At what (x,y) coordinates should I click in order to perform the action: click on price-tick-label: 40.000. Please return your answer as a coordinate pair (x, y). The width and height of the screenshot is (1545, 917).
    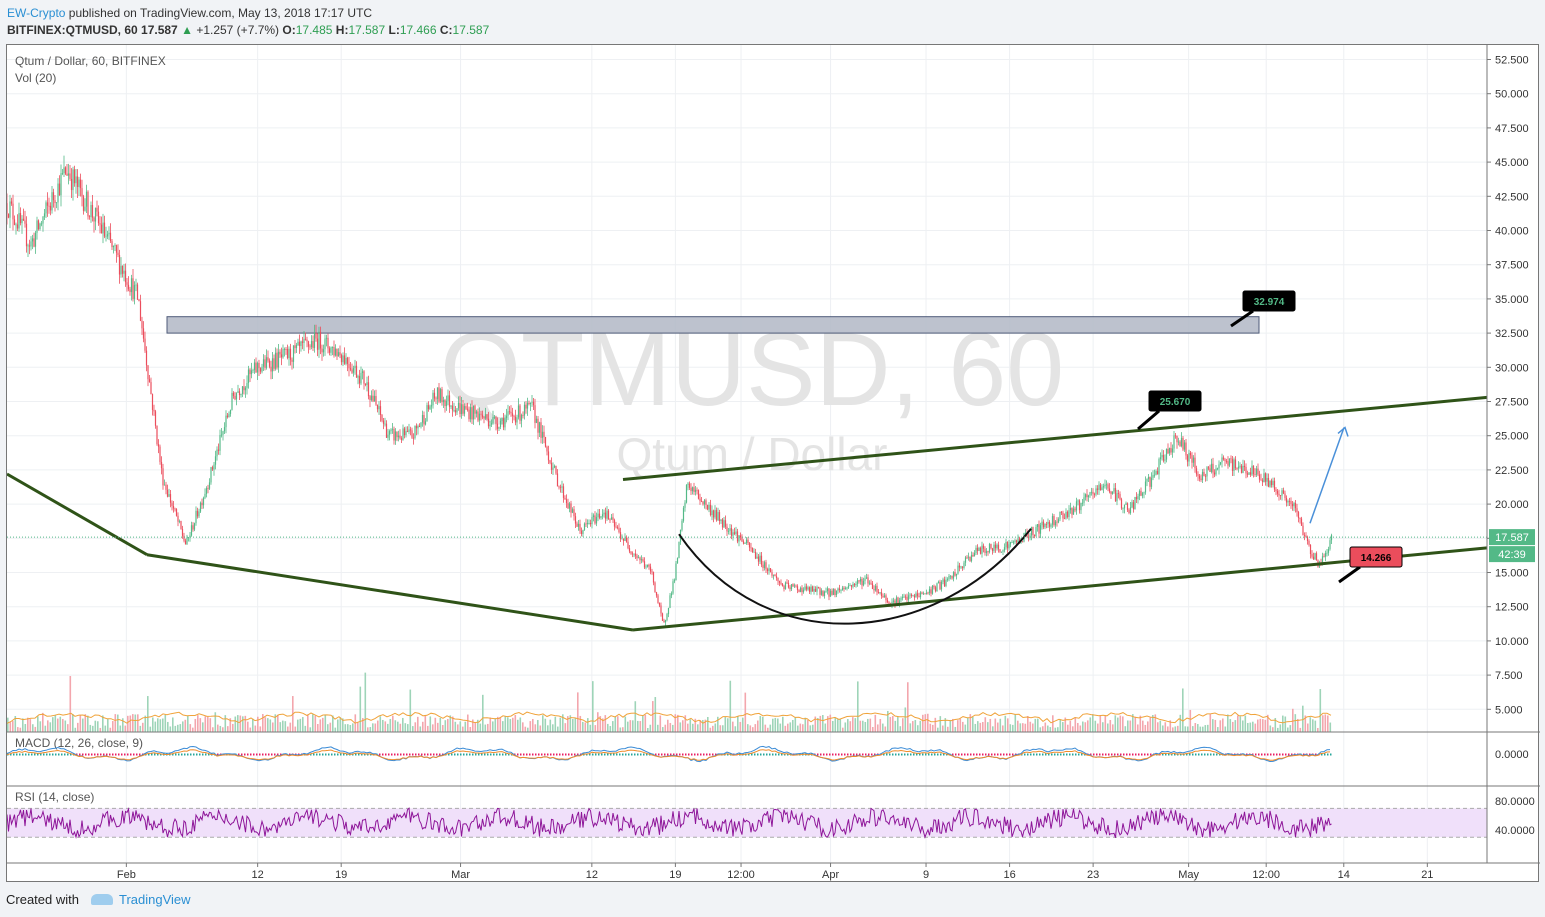
    Looking at the image, I should click on (1512, 232).